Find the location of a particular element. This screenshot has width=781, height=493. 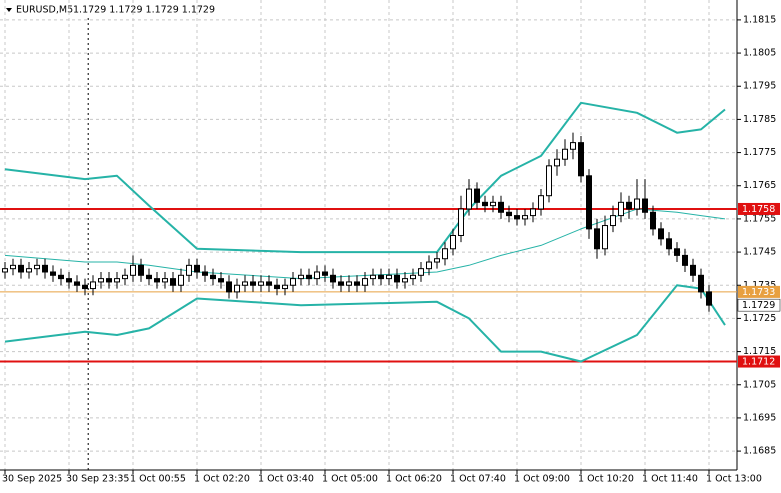

y-tick-label: 1.1745 is located at coordinates (759, 252).